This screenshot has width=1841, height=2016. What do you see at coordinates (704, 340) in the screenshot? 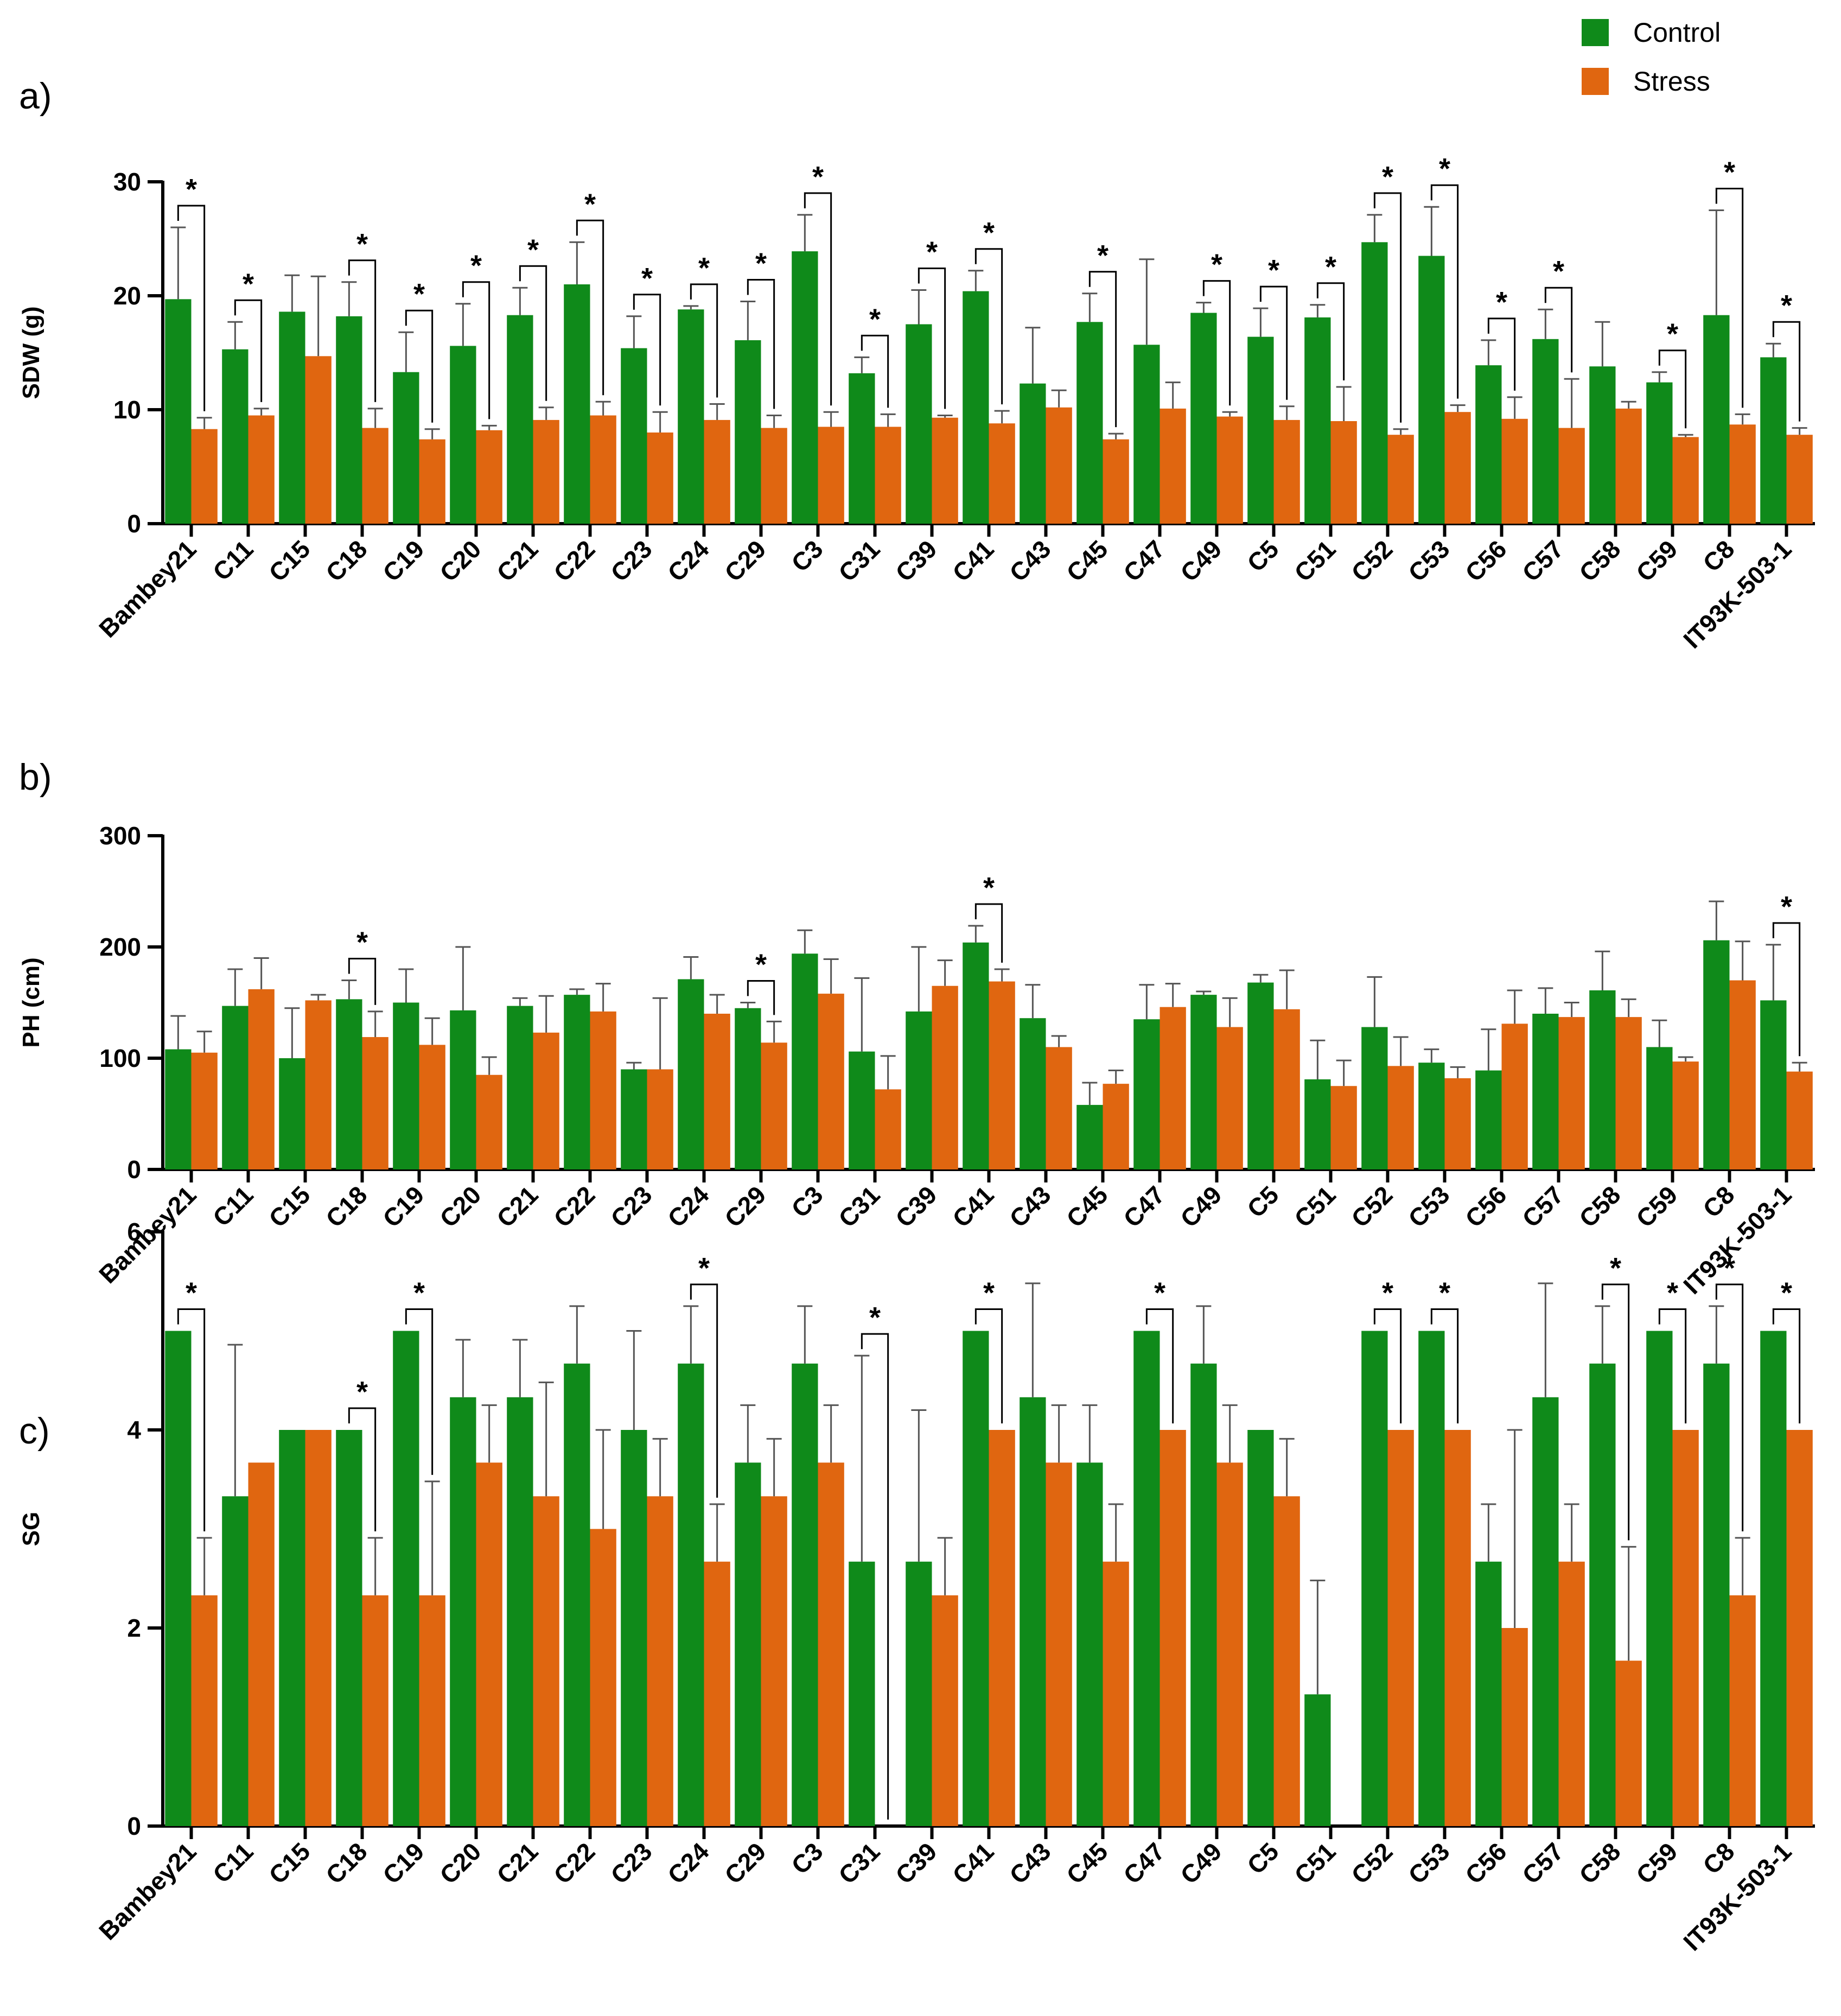
I see `significance-bracket-c24` at bounding box center [704, 340].